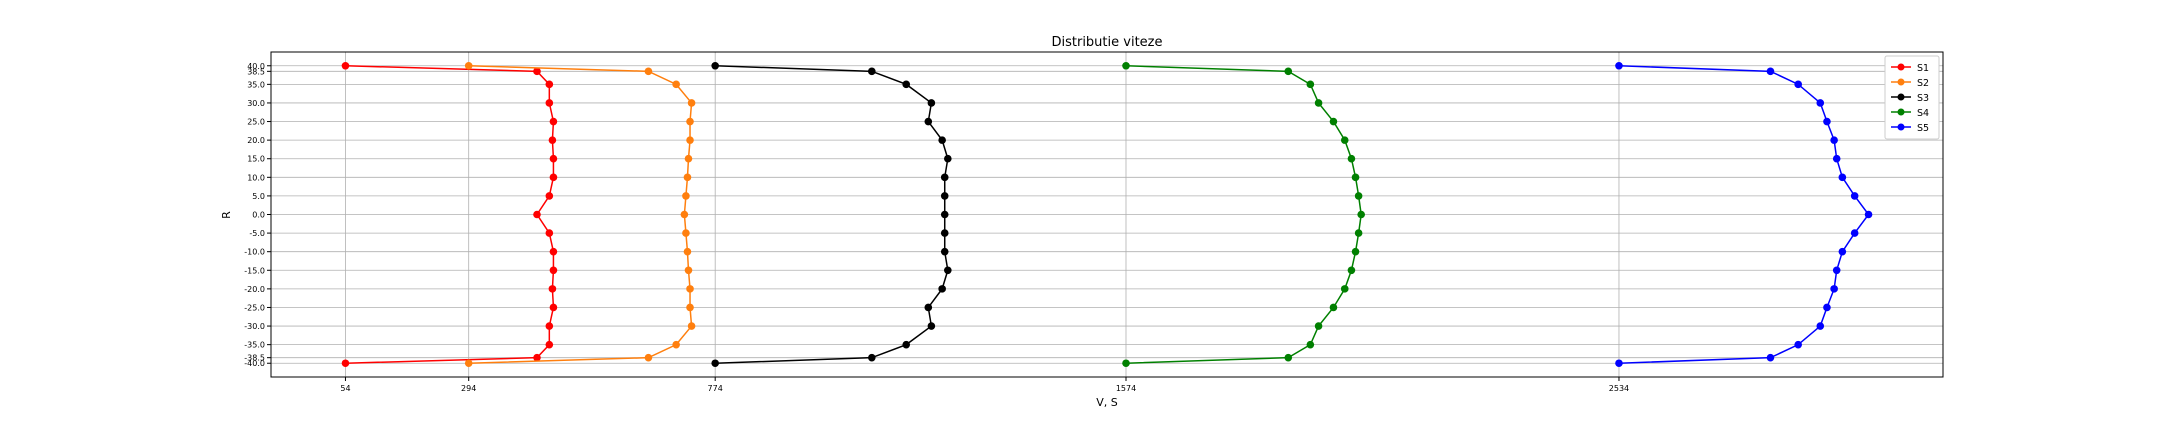  Describe the element at coordinates (1912, 97) in the screenshot. I see `legend: S1 S2 S3 S4 S5` at that location.